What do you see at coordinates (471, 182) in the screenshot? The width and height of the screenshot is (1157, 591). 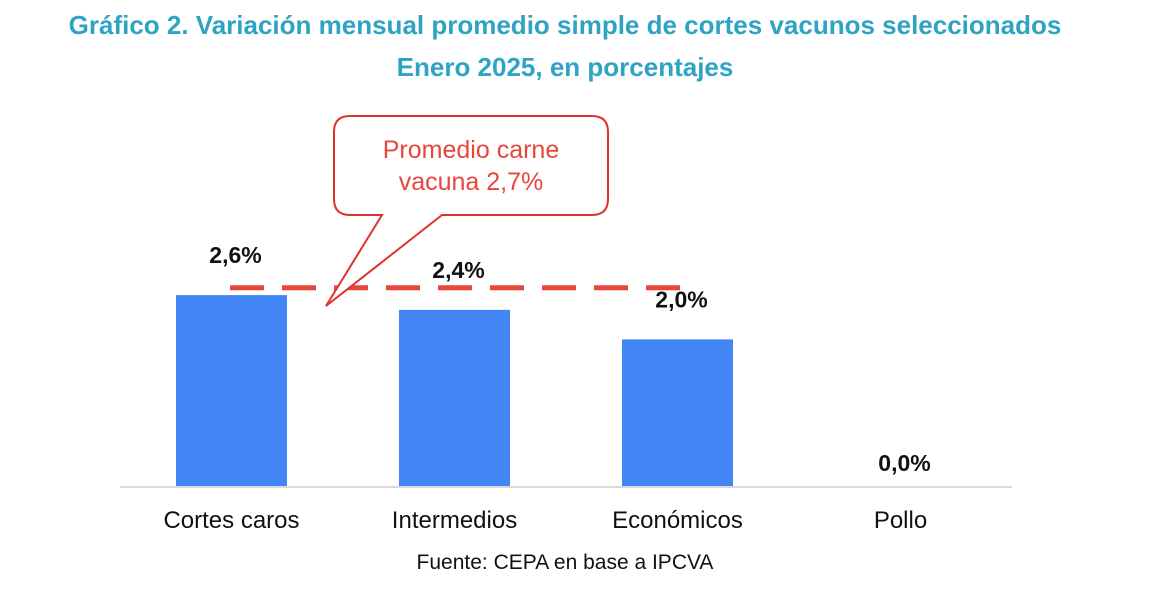 I see `average-callout-label-line-2: vacuna 2,7%` at bounding box center [471, 182].